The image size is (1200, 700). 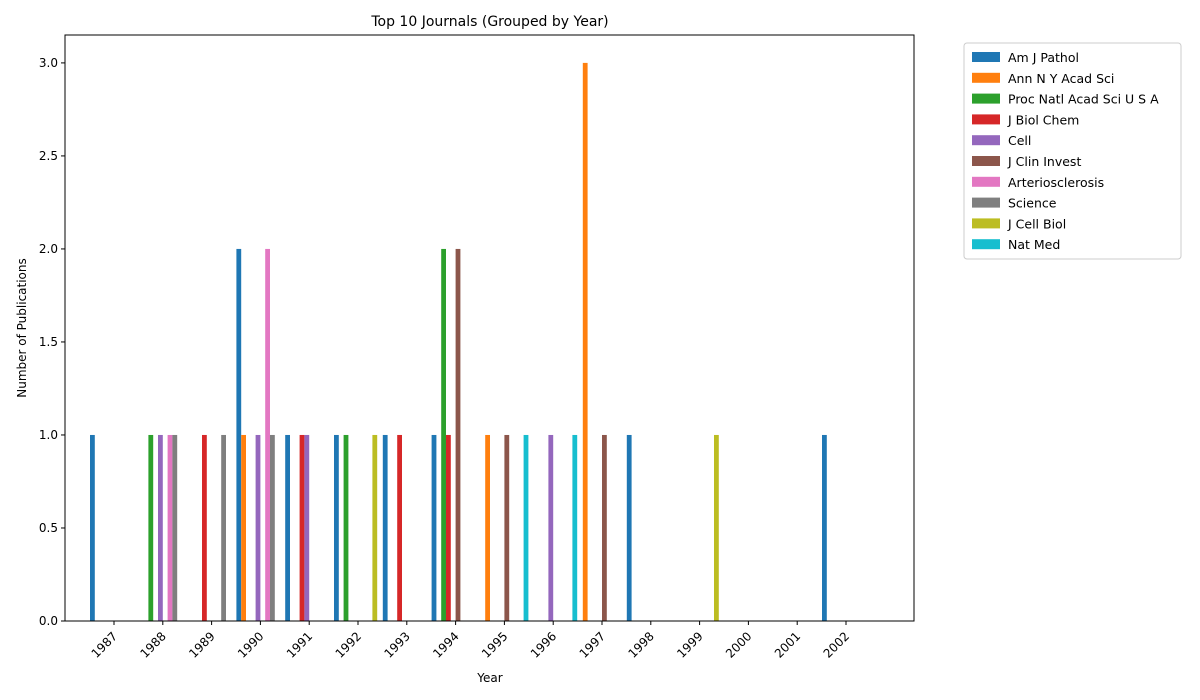 What do you see at coordinates (48, 435) in the screenshot?
I see `y-tick-label: 1.0` at bounding box center [48, 435].